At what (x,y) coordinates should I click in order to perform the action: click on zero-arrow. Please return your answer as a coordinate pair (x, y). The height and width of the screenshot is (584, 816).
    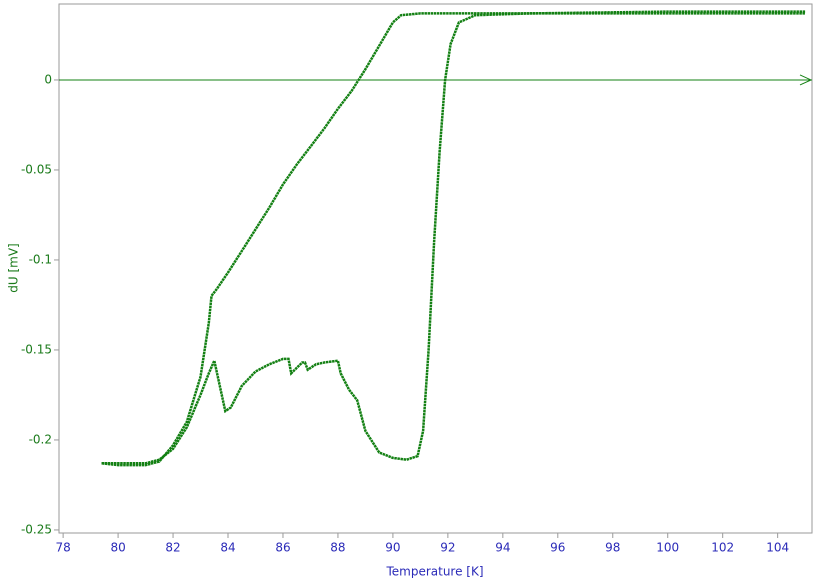
    Looking at the image, I should click on (806, 80).